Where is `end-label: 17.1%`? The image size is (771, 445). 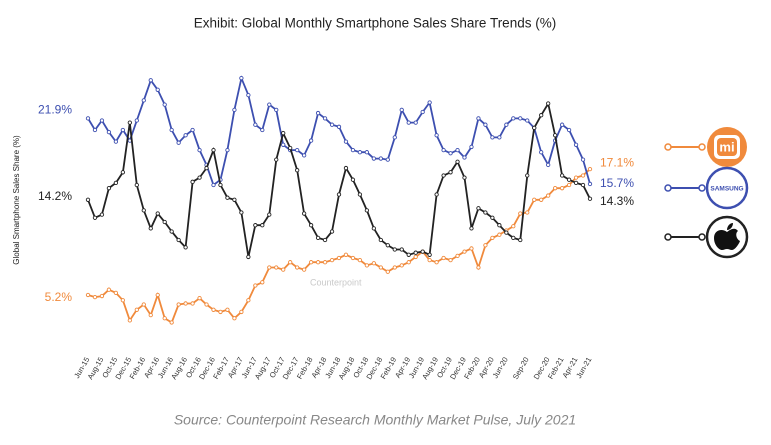
end-label: 17.1% is located at coordinates (617, 162).